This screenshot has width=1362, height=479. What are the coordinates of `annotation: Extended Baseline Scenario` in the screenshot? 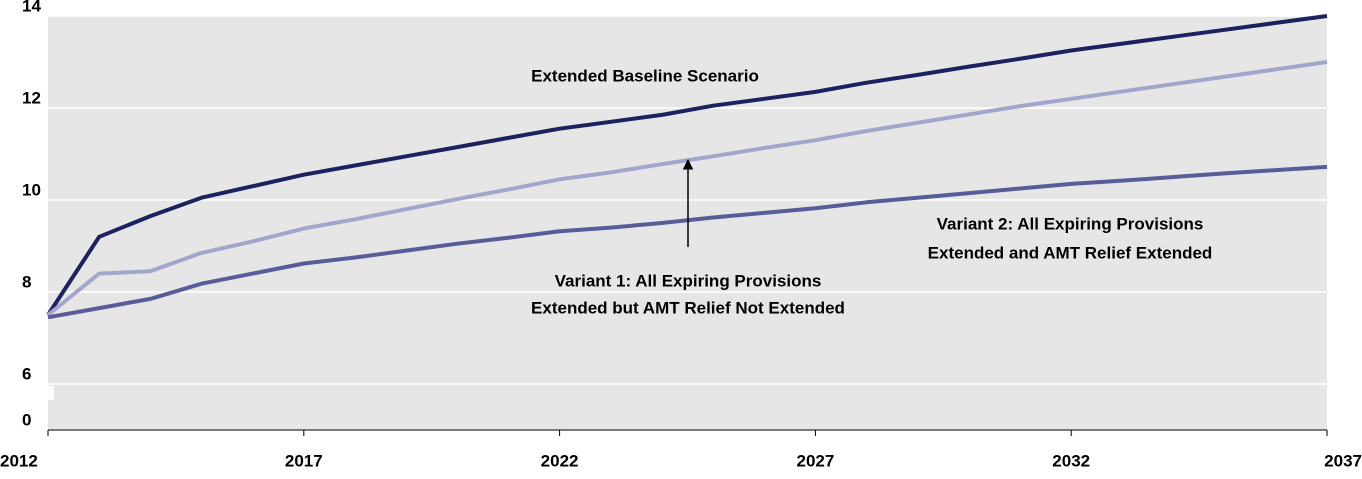 It's located at (645, 75).